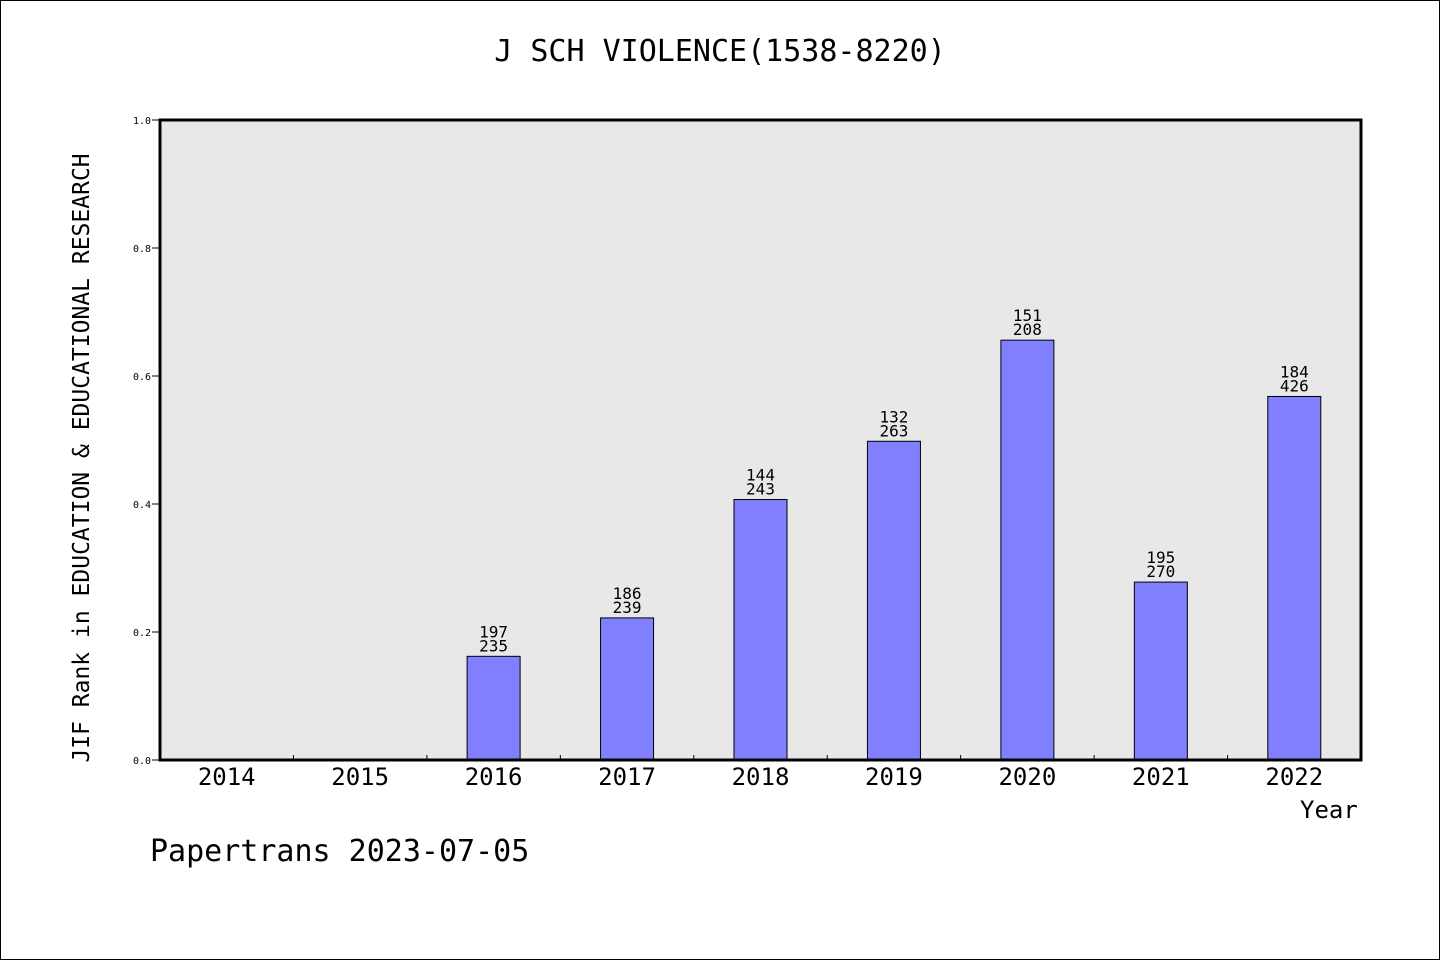  I want to click on bar-label-total: 270, so click(1160, 571).